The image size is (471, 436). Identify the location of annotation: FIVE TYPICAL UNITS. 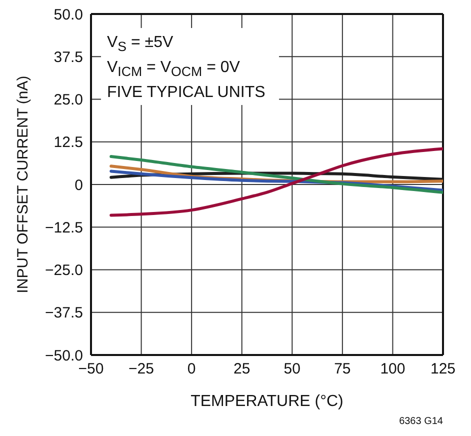
(186, 93).